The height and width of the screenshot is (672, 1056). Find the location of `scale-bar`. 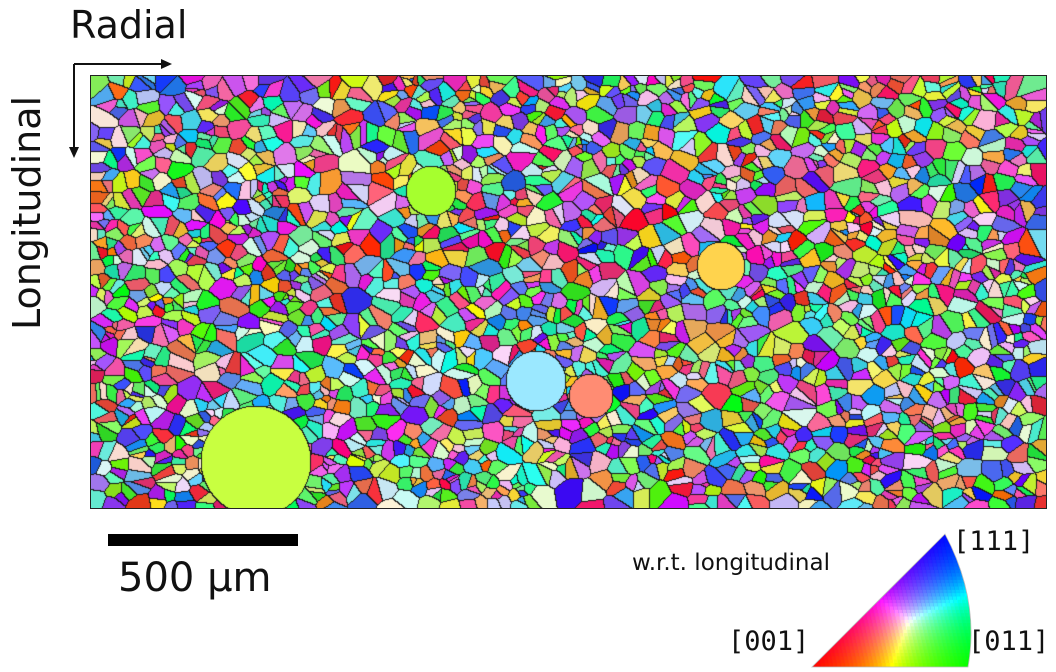

scale-bar is located at coordinates (203, 540).